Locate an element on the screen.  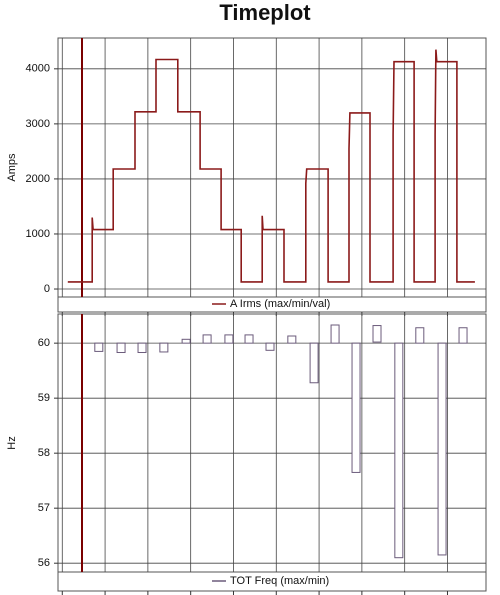
legend-label: A Irms (max/min/val) is located at coordinates (280, 304).